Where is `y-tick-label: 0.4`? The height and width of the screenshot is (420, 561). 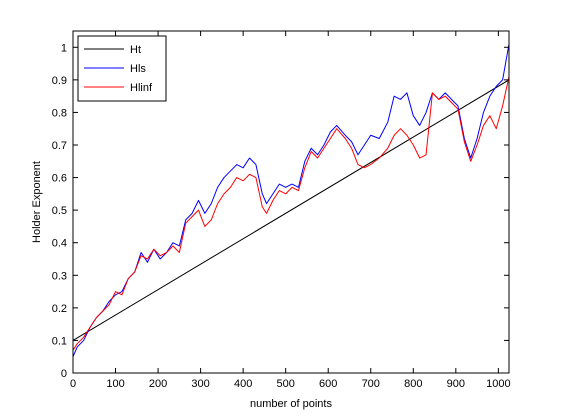
y-tick-label: 0.4 is located at coordinates (59, 244).